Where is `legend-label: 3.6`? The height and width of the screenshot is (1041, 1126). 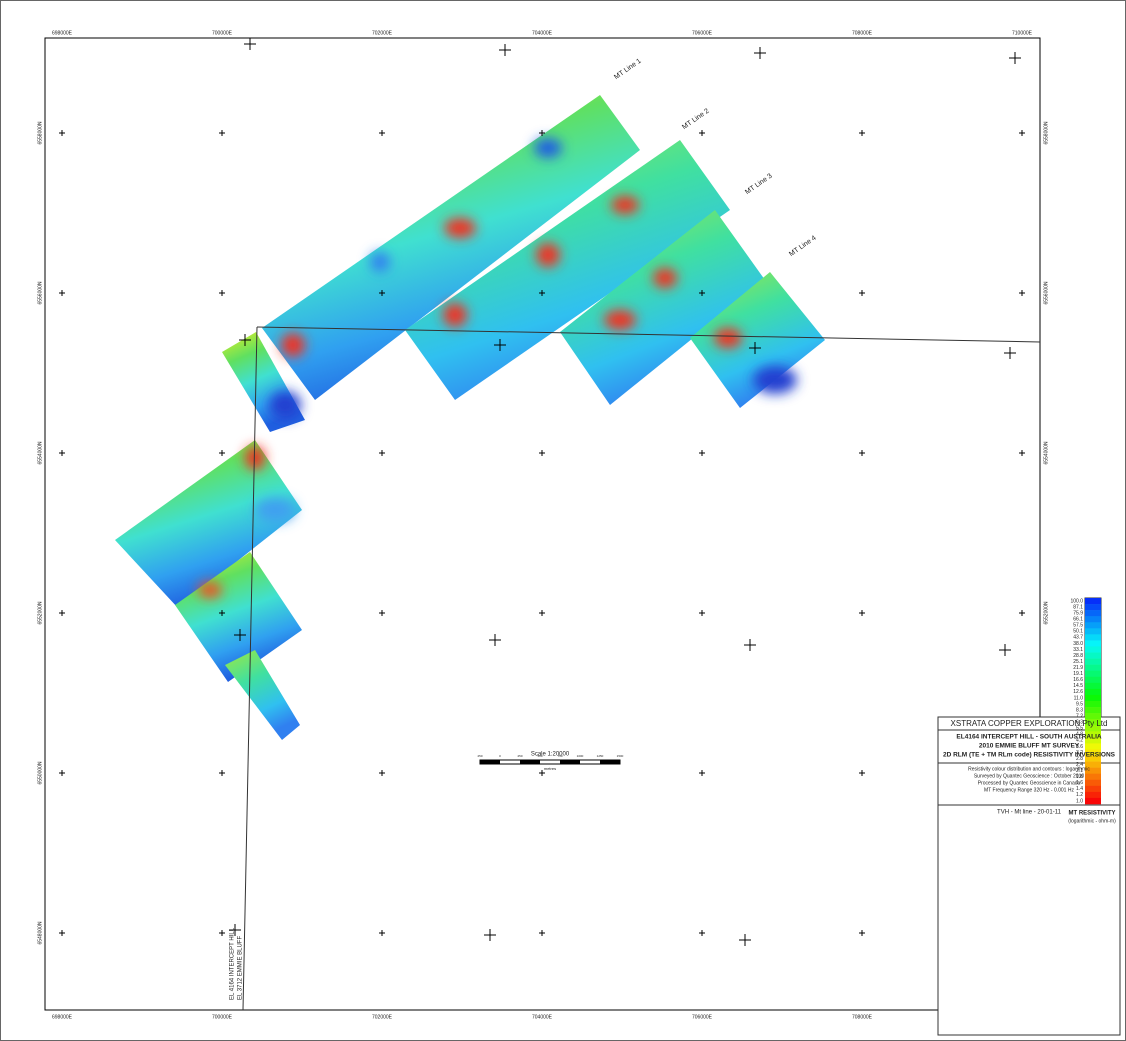
legend-label: 3.6 is located at coordinates (1079, 747).